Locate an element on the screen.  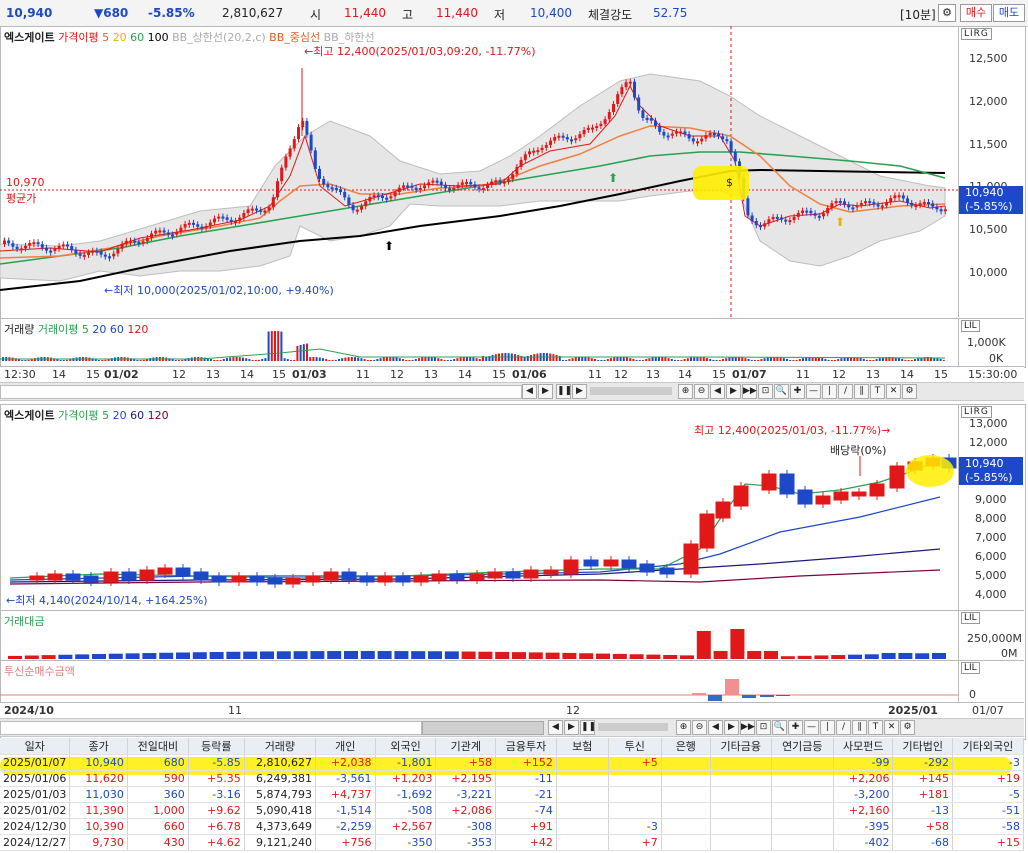
chart-toolbar: LIRG is located at coordinates (976, 34).